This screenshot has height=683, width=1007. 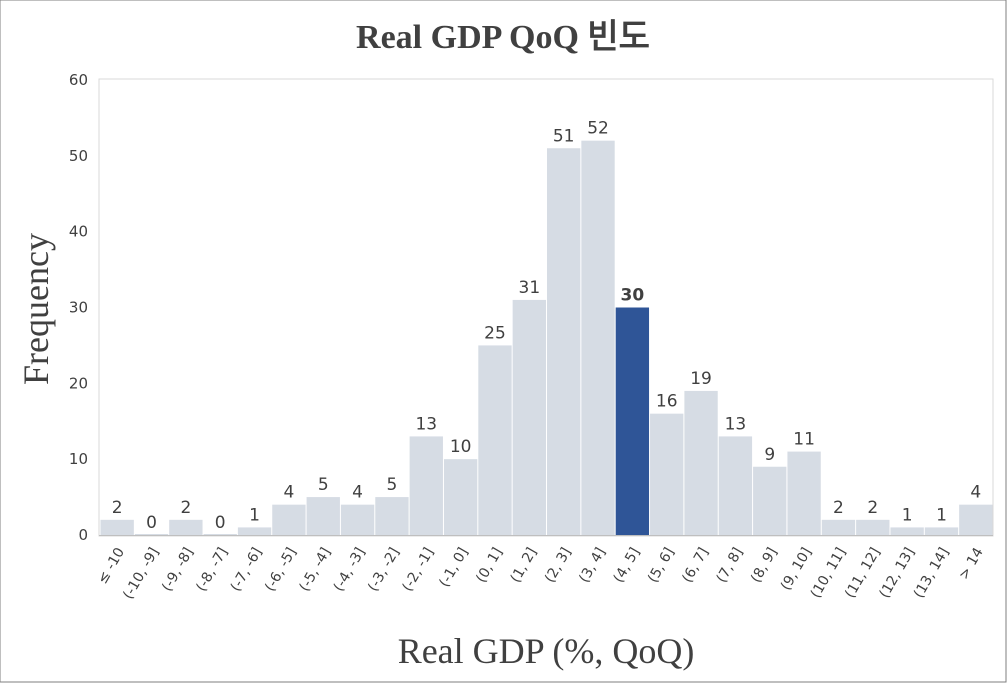 I want to click on y-tick-label: 30, so click(x=78, y=308).